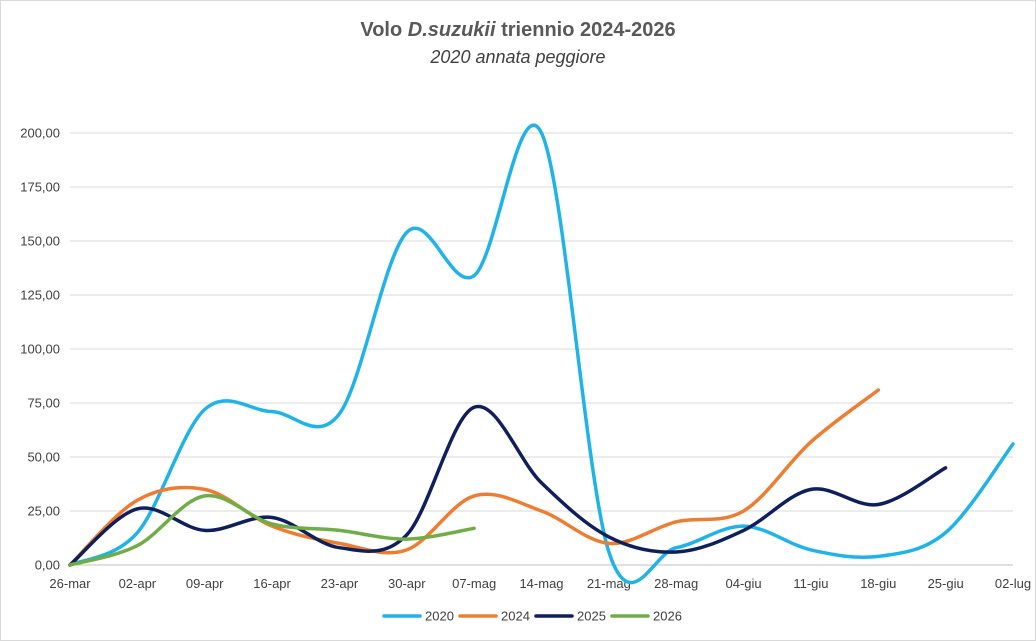 This screenshot has height=641, width=1036. What do you see at coordinates (47, 565) in the screenshot?
I see `y-tick-label: 0,00` at bounding box center [47, 565].